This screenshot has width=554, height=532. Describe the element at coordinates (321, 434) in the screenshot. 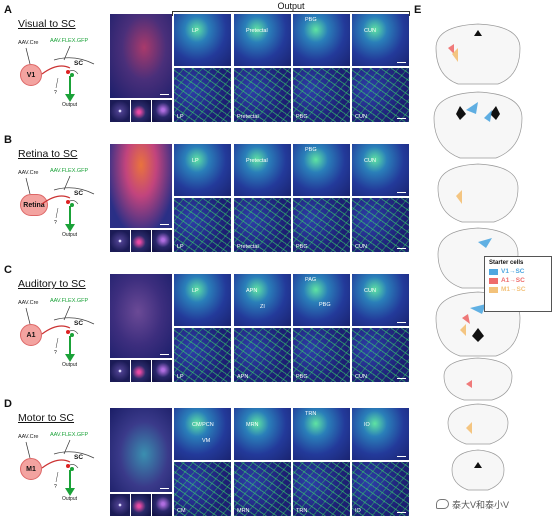

I see `output-overview-image: TRN` at that location.